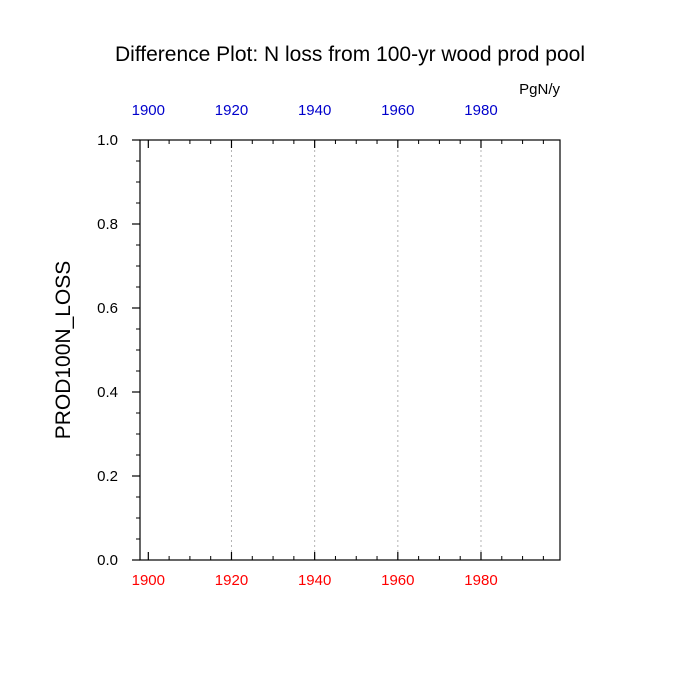 This screenshot has height=700, width=700. I want to click on y-tick-label: 1.0, so click(107, 140).